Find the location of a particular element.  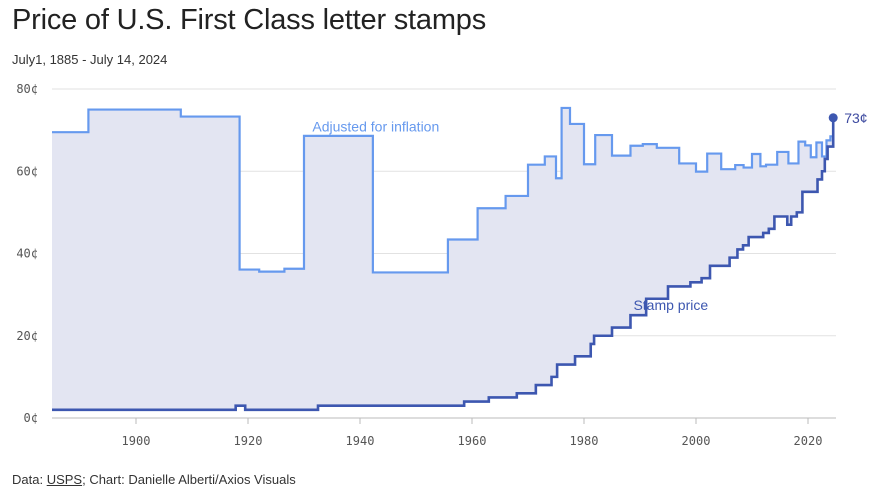

latest-price-label: 73¢ is located at coordinates (855, 118).